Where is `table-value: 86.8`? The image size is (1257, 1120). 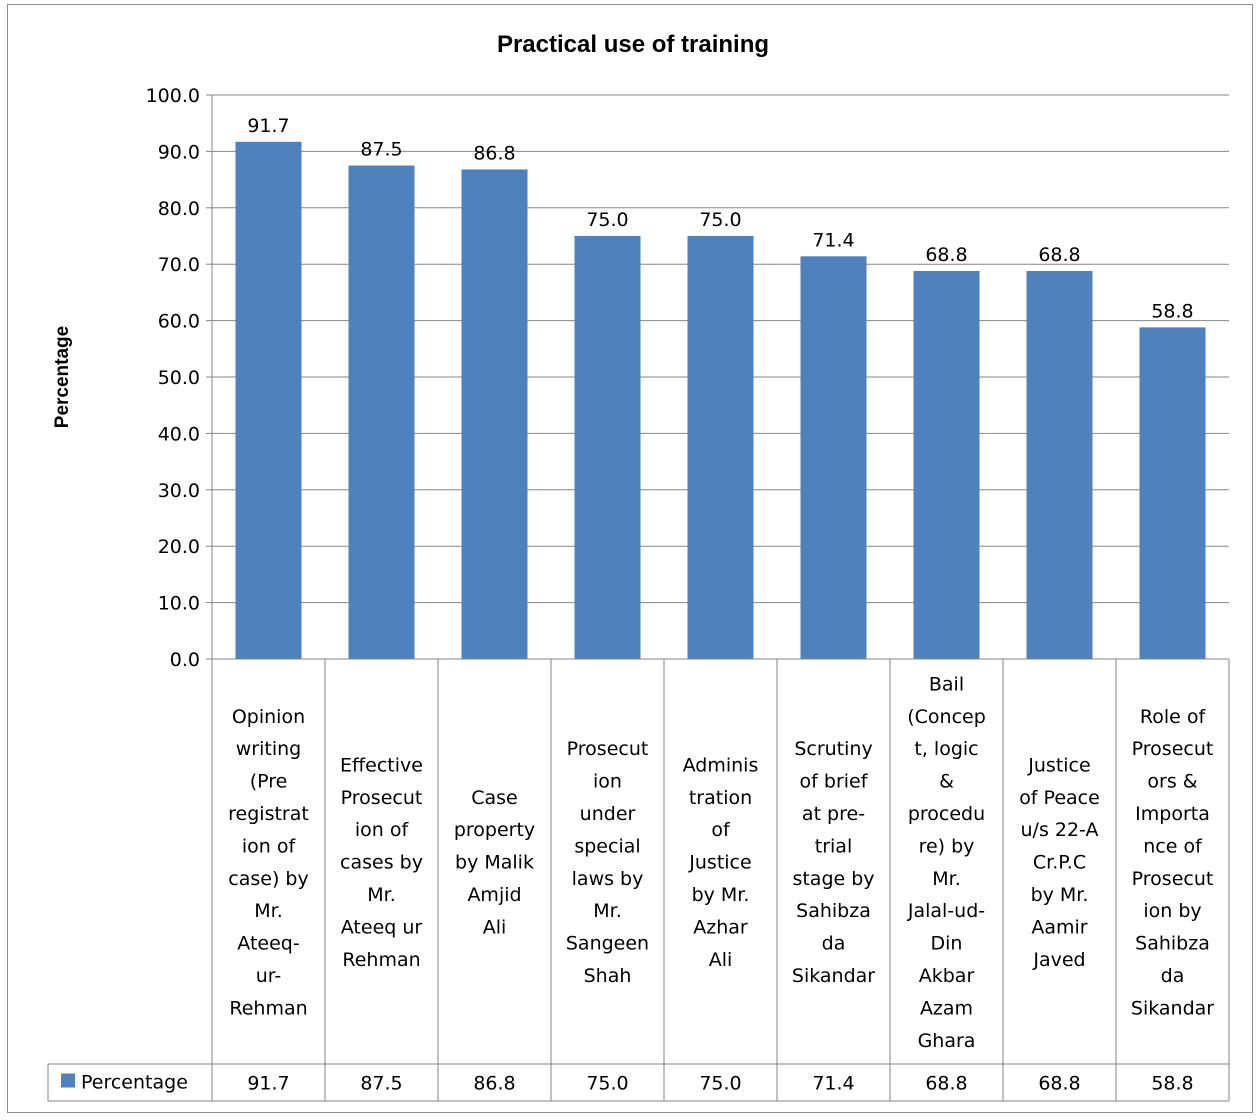 table-value: 86.8 is located at coordinates (494, 1084).